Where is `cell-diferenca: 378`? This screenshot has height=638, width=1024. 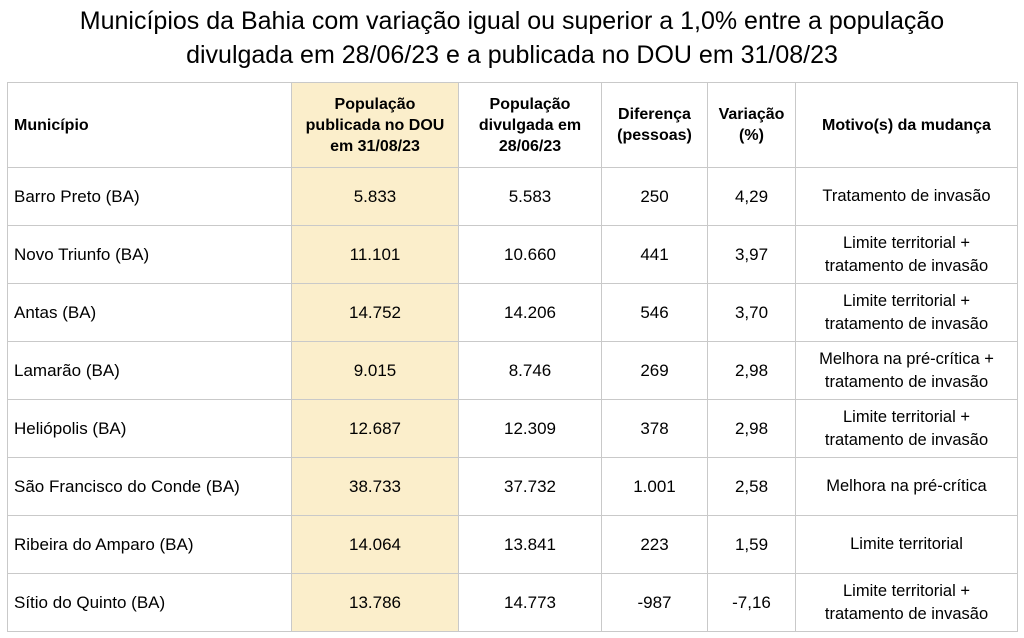 cell-diferenca: 378 is located at coordinates (654, 428).